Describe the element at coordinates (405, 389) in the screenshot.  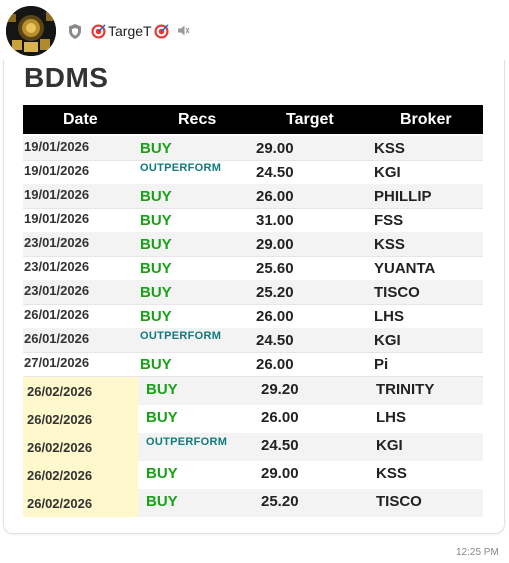
I see `broker-cell: TRINITY` at that location.